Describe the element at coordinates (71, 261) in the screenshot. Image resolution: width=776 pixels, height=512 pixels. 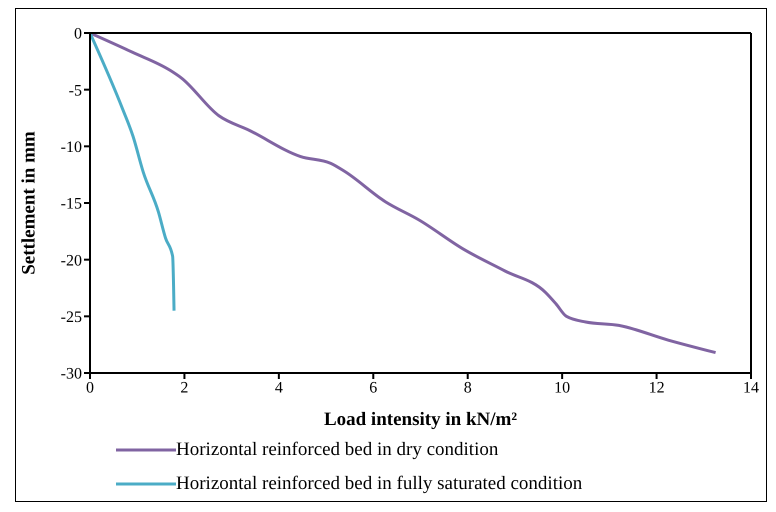
I see `y-tick-label: -20` at that location.